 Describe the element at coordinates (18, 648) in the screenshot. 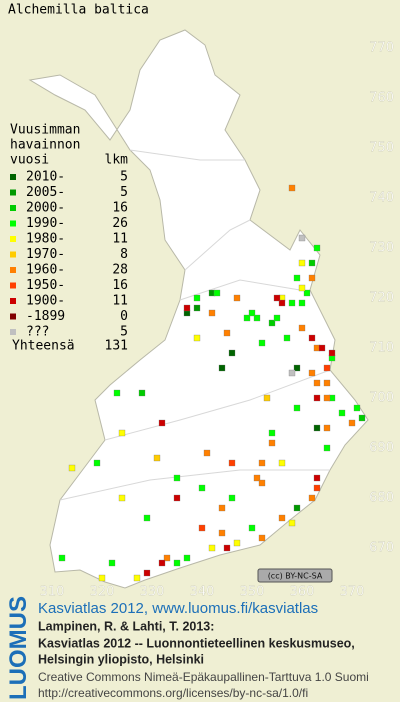

I see `logo: LUOMUS` at that location.